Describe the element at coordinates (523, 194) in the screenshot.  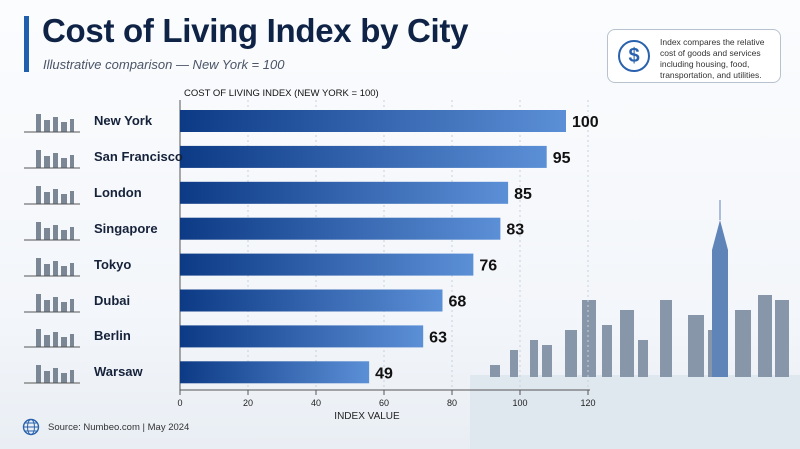
I see `data-label: 85` at that location.